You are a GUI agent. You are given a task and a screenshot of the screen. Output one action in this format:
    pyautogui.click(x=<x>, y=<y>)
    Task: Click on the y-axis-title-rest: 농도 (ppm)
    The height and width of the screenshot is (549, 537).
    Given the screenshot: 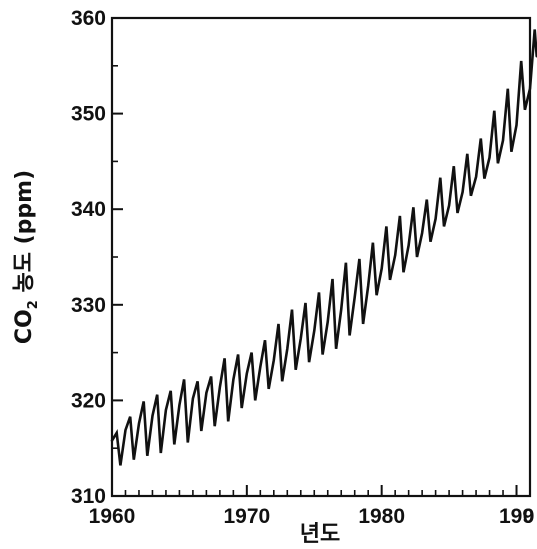 What is the action you would take?
    pyautogui.click(x=24, y=235)
    